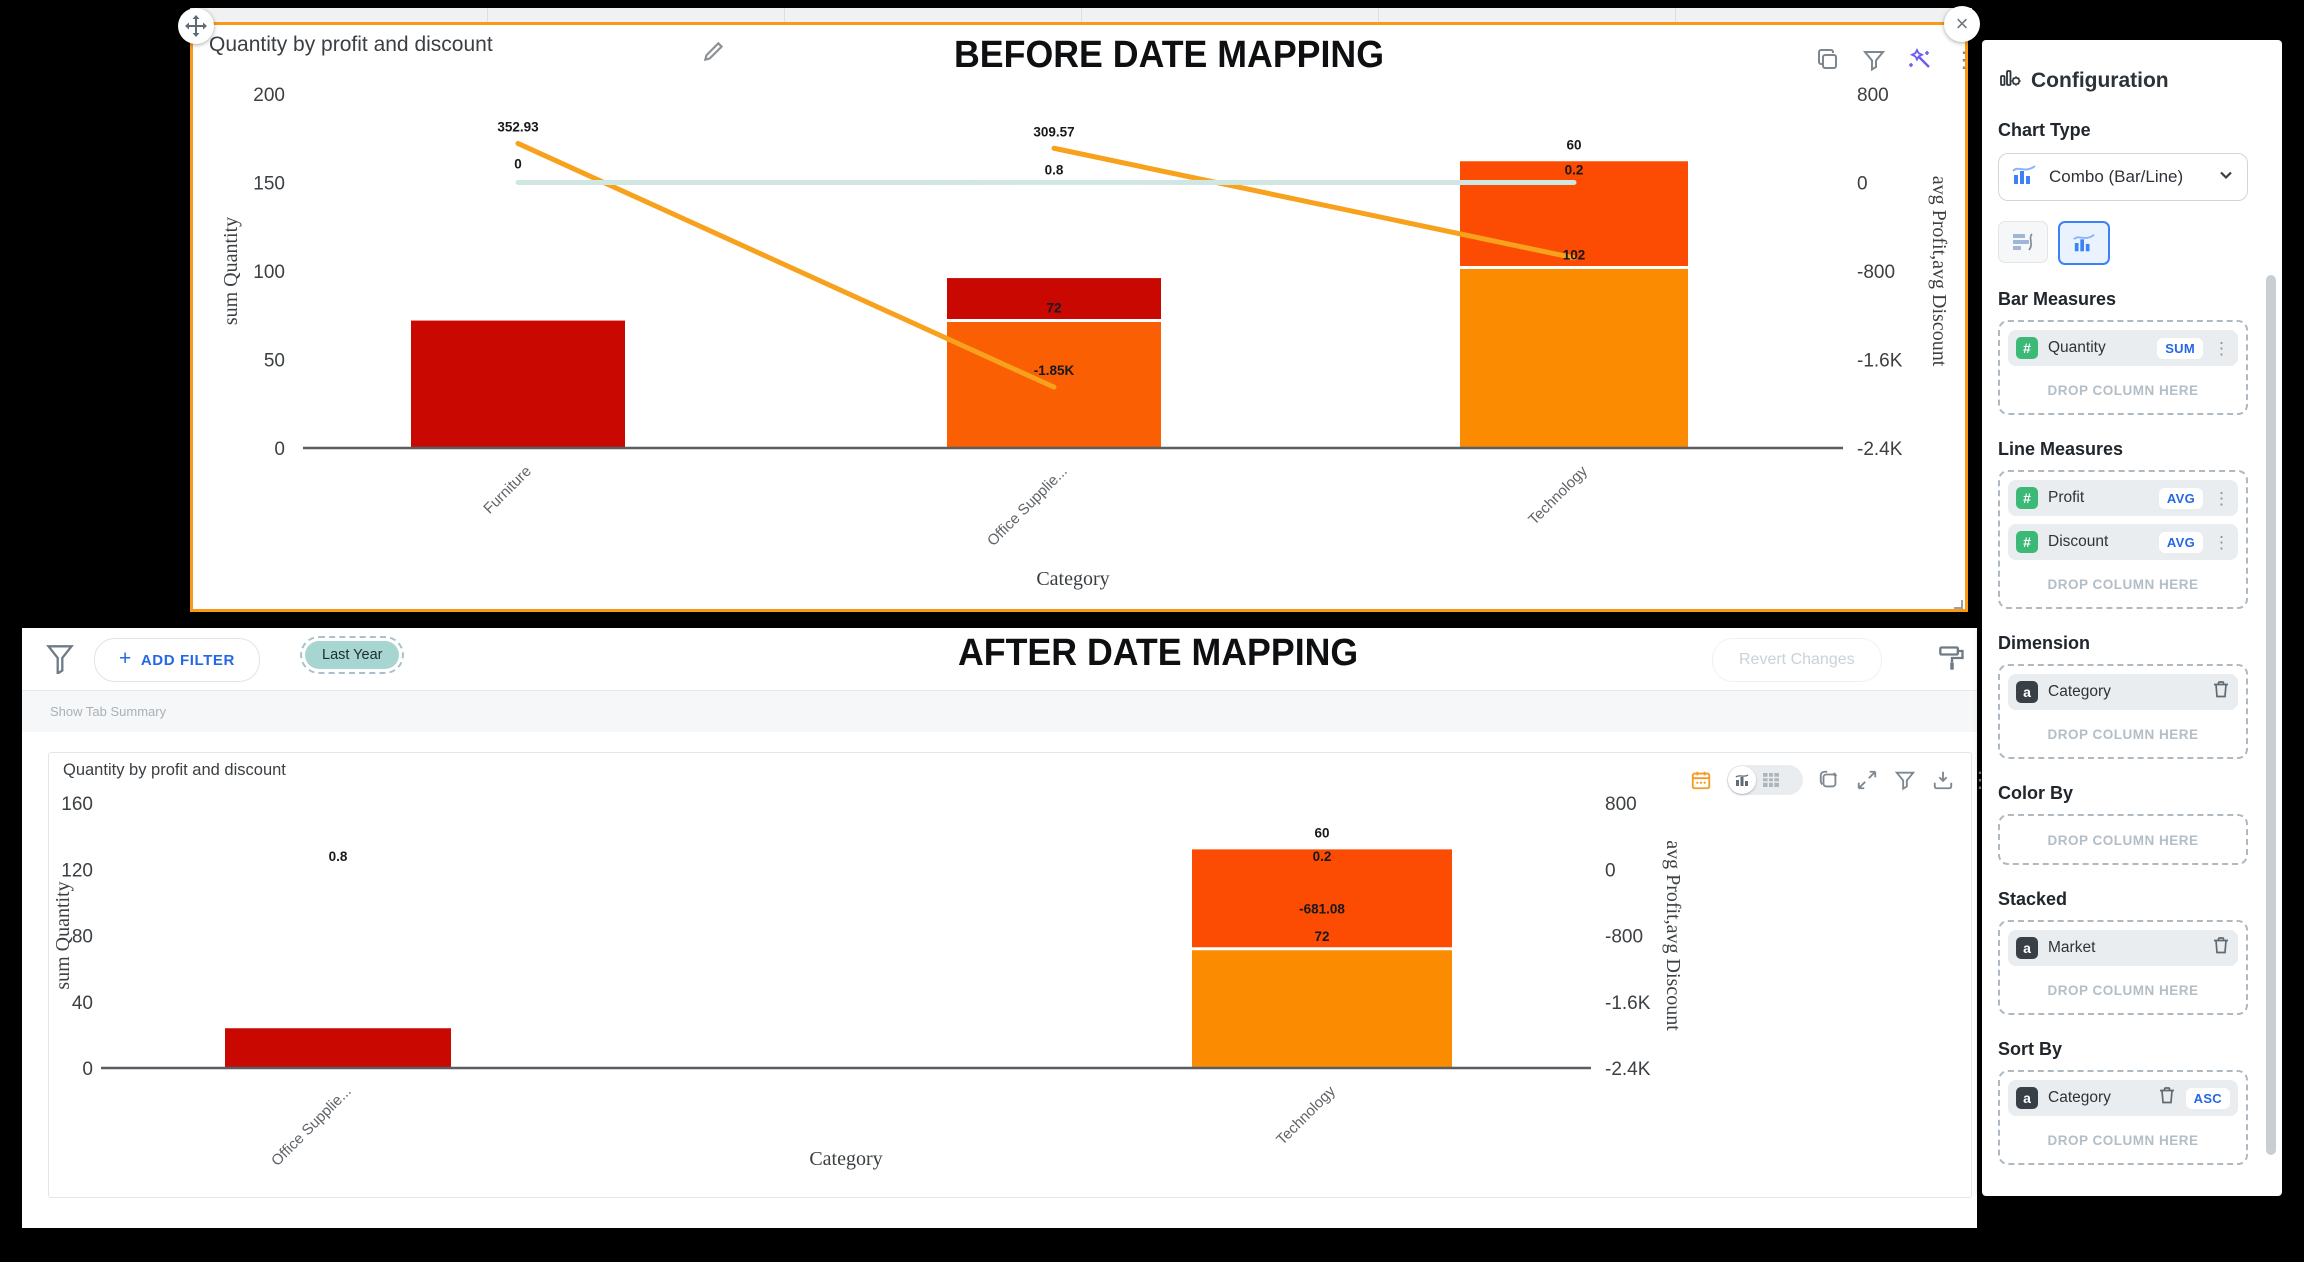 The image size is (2304, 1262). Describe the element at coordinates (1956, 602) in the screenshot. I see `resize-handle` at that location.